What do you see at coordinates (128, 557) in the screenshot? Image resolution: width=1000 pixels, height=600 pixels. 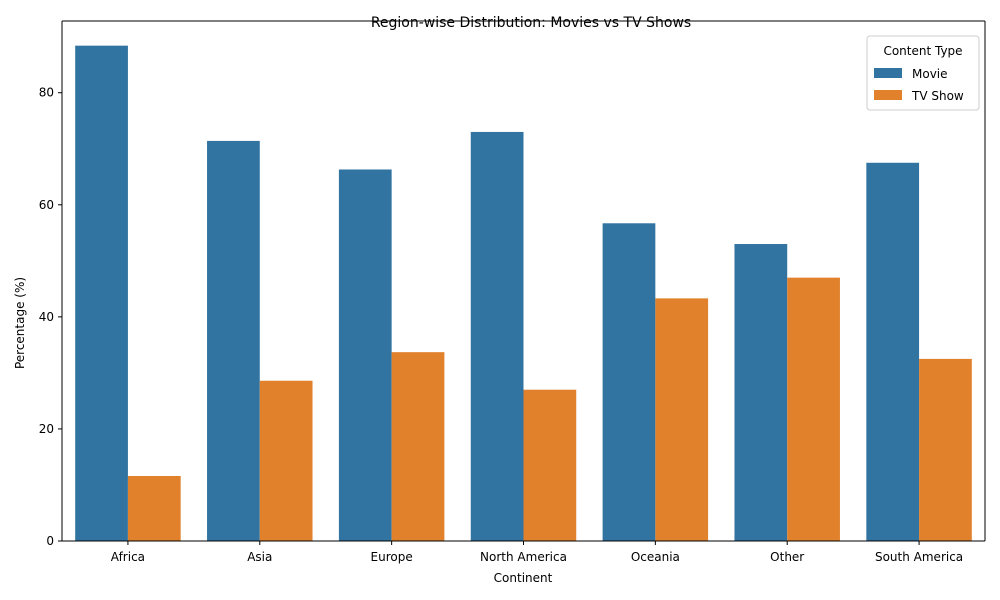 I see `x-tick-label: Africa` at bounding box center [128, 557].